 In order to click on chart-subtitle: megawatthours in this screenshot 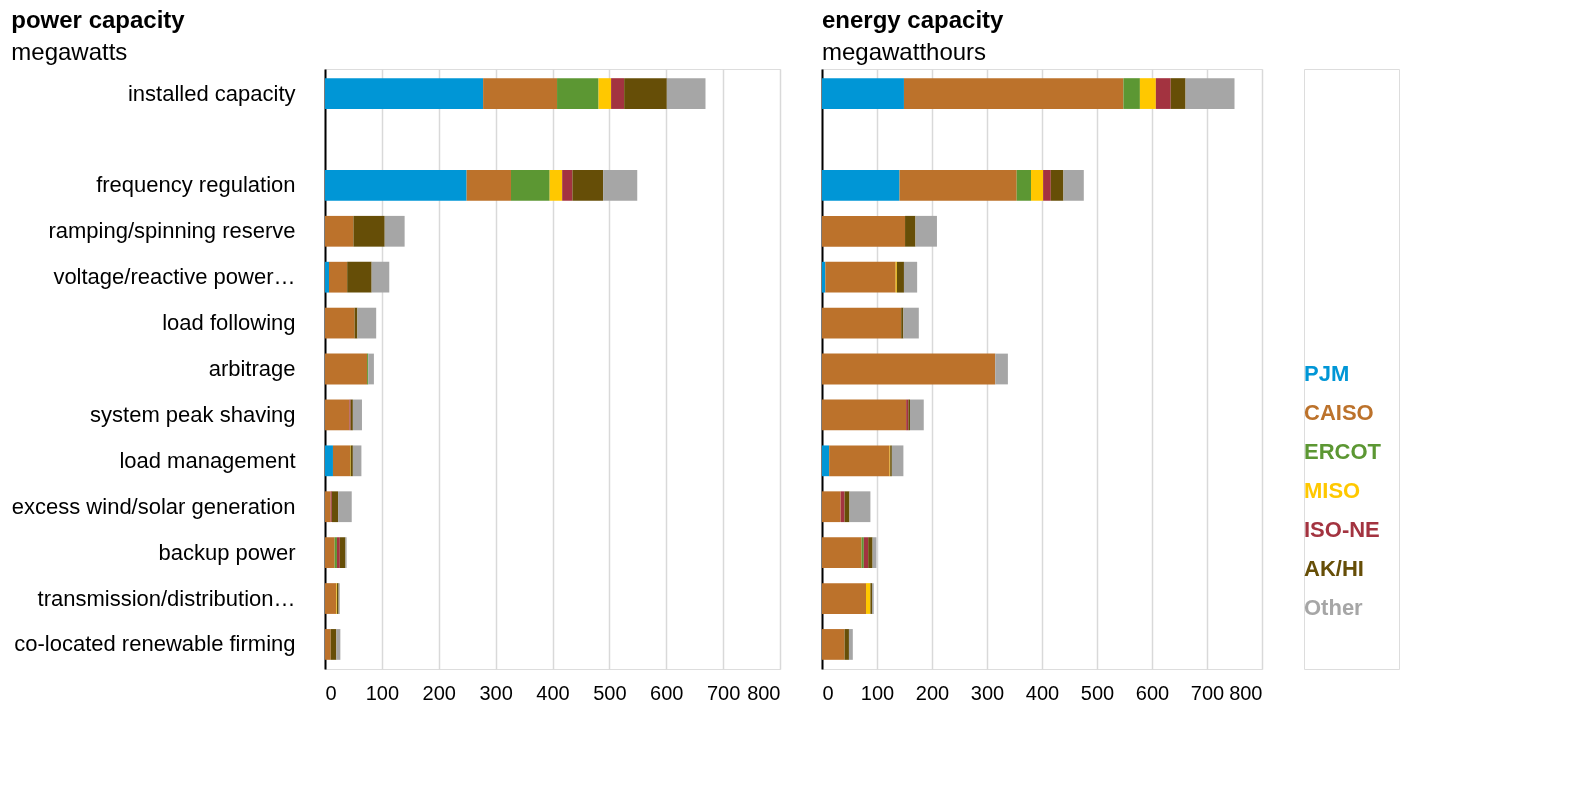, I will do `click(904, 51)`.